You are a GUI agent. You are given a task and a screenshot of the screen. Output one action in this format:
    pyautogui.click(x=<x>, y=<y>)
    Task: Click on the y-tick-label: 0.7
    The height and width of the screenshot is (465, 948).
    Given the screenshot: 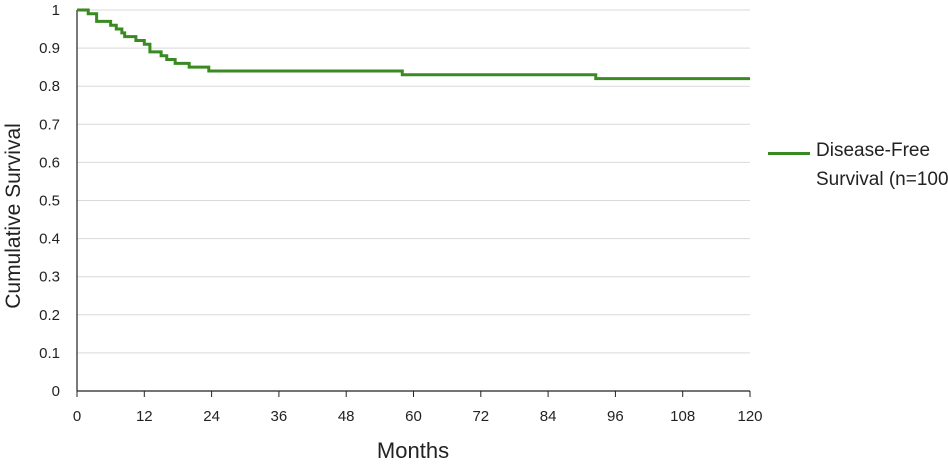 What is the action you would take?
    pyautogui.click(x=49, y=124)
    